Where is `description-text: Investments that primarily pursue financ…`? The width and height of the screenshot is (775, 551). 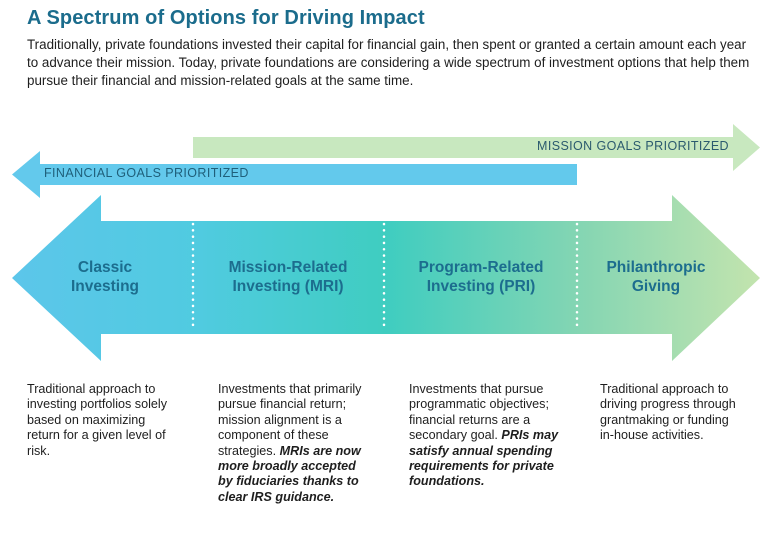
description-text: Investments that primarily pursue financ… is located at coordinates (290, 420).